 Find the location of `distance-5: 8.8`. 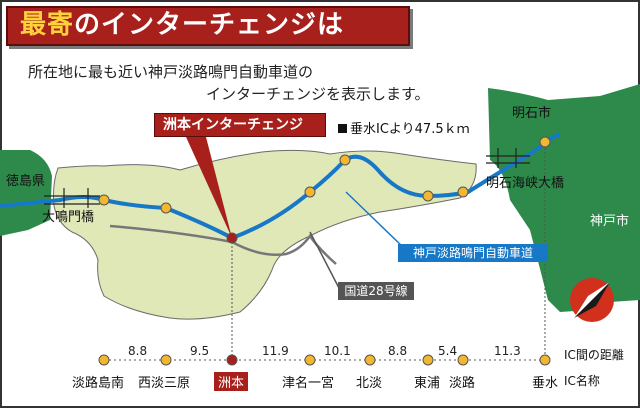

distance-5: 8.8 is located at coordinates (398, 351).